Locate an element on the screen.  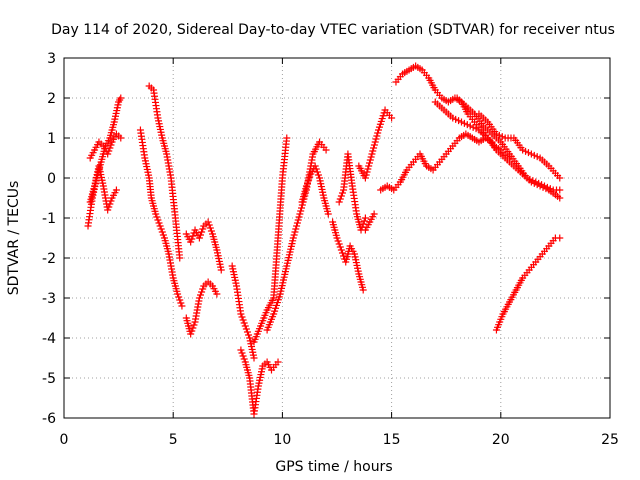
y-tick-label: -1 is located at coordinates (49, 219).